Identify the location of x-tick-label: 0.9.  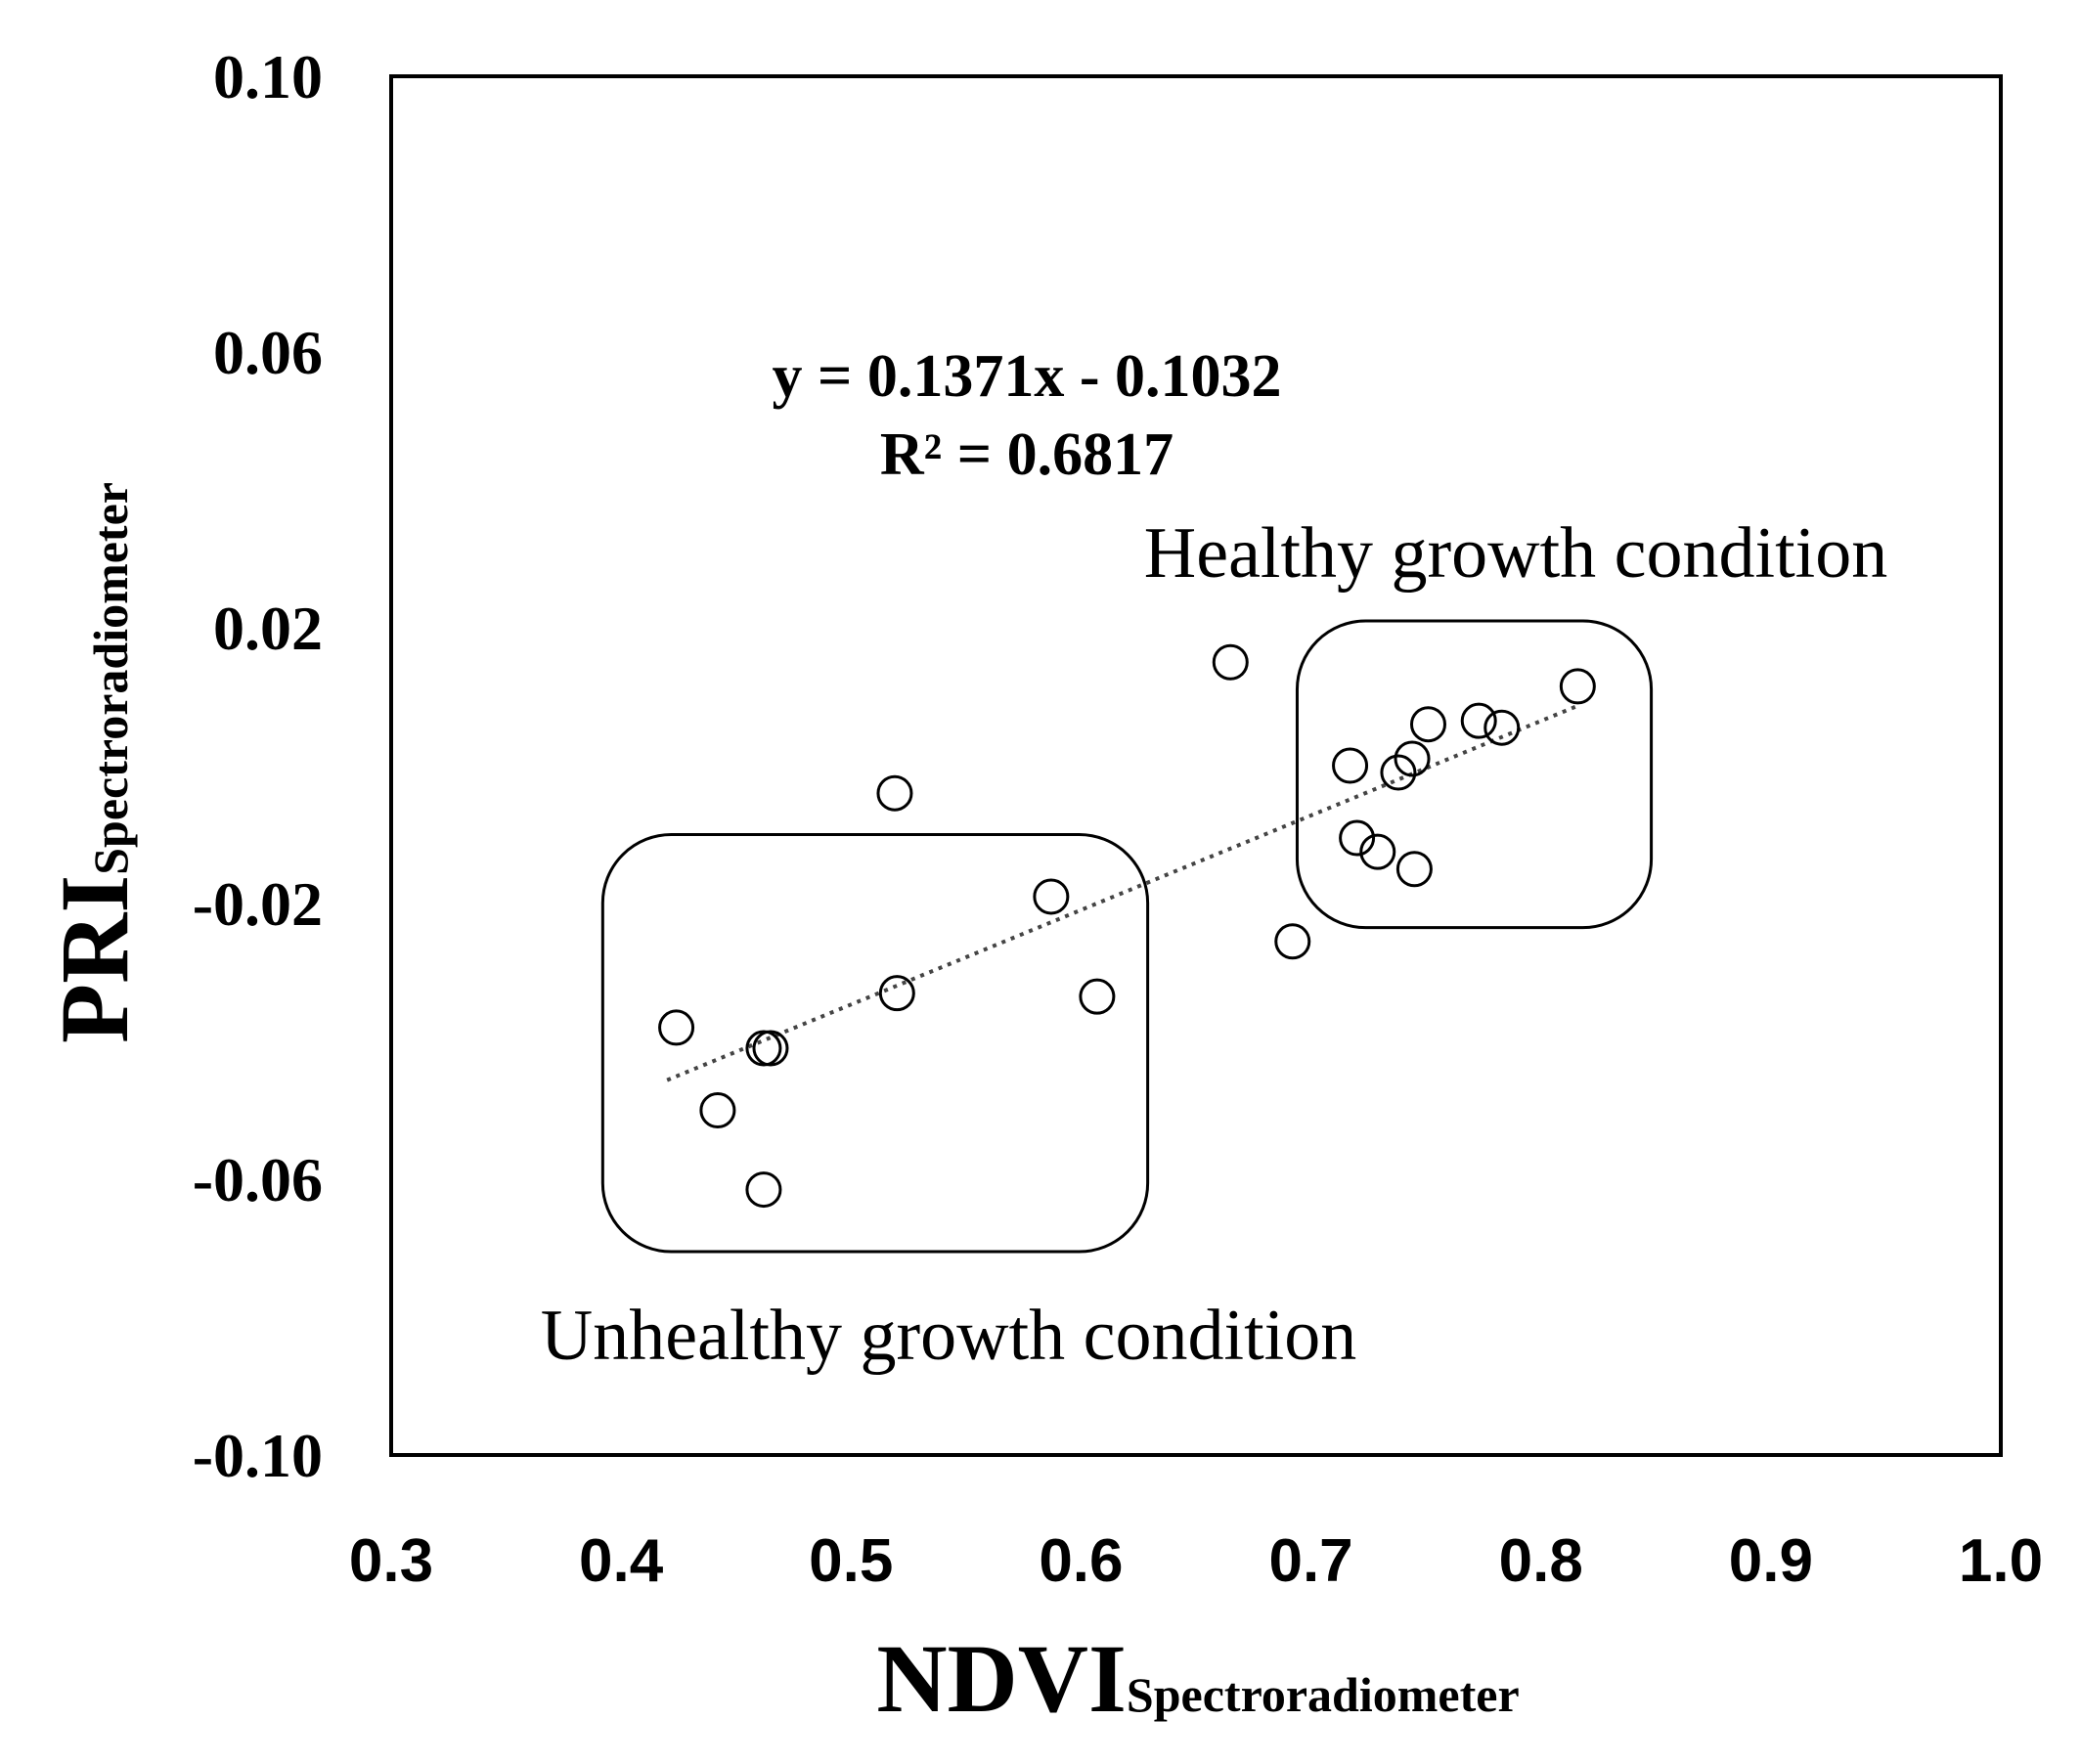
(1771, 1561).